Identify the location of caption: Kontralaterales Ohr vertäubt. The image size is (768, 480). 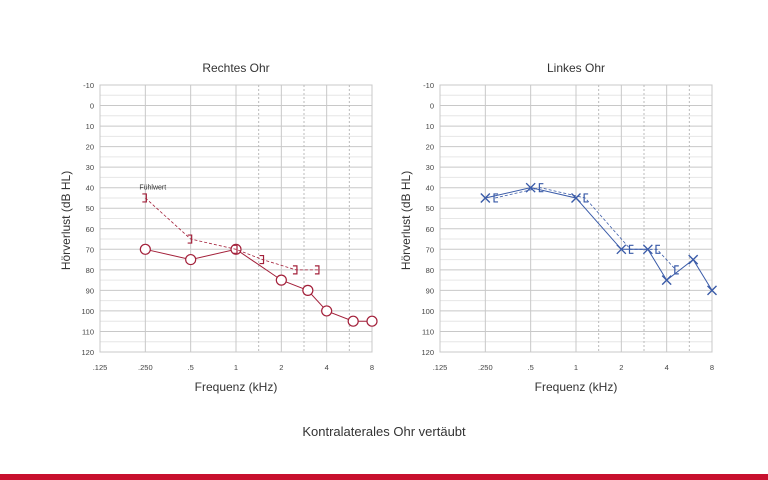
(384, 431).